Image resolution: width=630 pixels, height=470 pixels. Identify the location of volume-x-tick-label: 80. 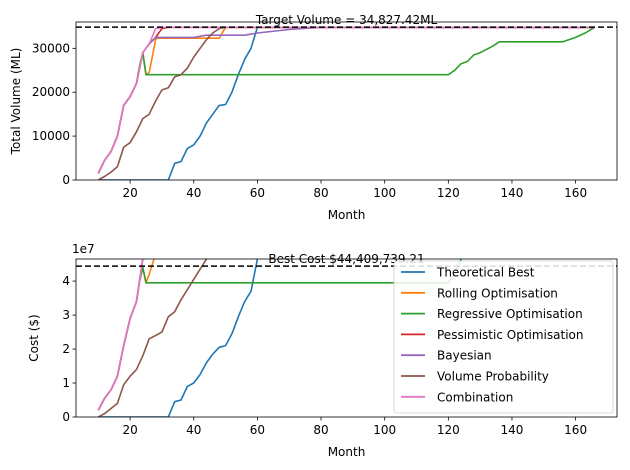
(320, 193).